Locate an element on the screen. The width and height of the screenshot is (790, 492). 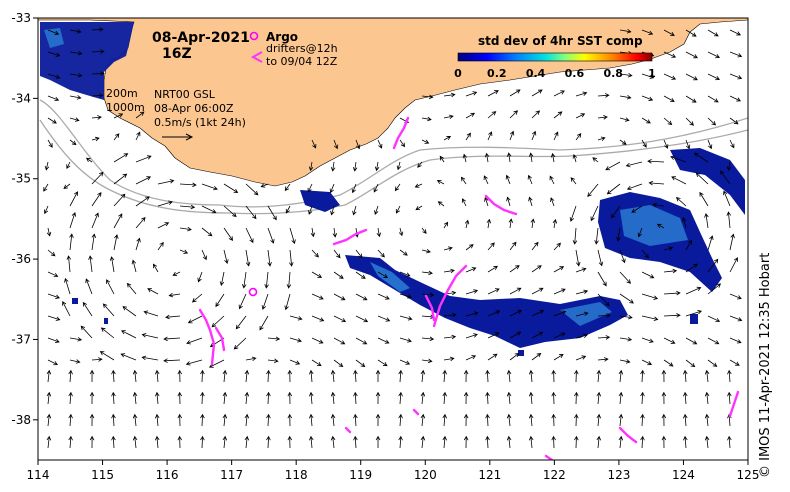
lon-tick-label: 124 is located at coordinates (683, 475).